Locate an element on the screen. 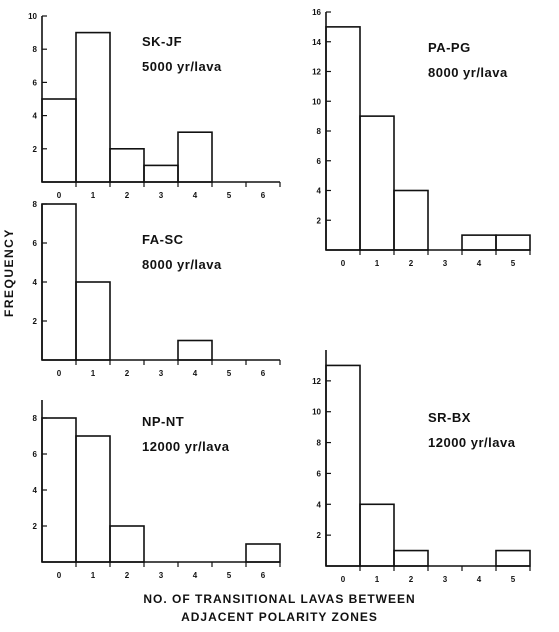 The width and height of the screenshot is (559, 632). panel-annotation-sr-bx: SR-BX 12000 yr/lava is located at coordinates (471, 430).